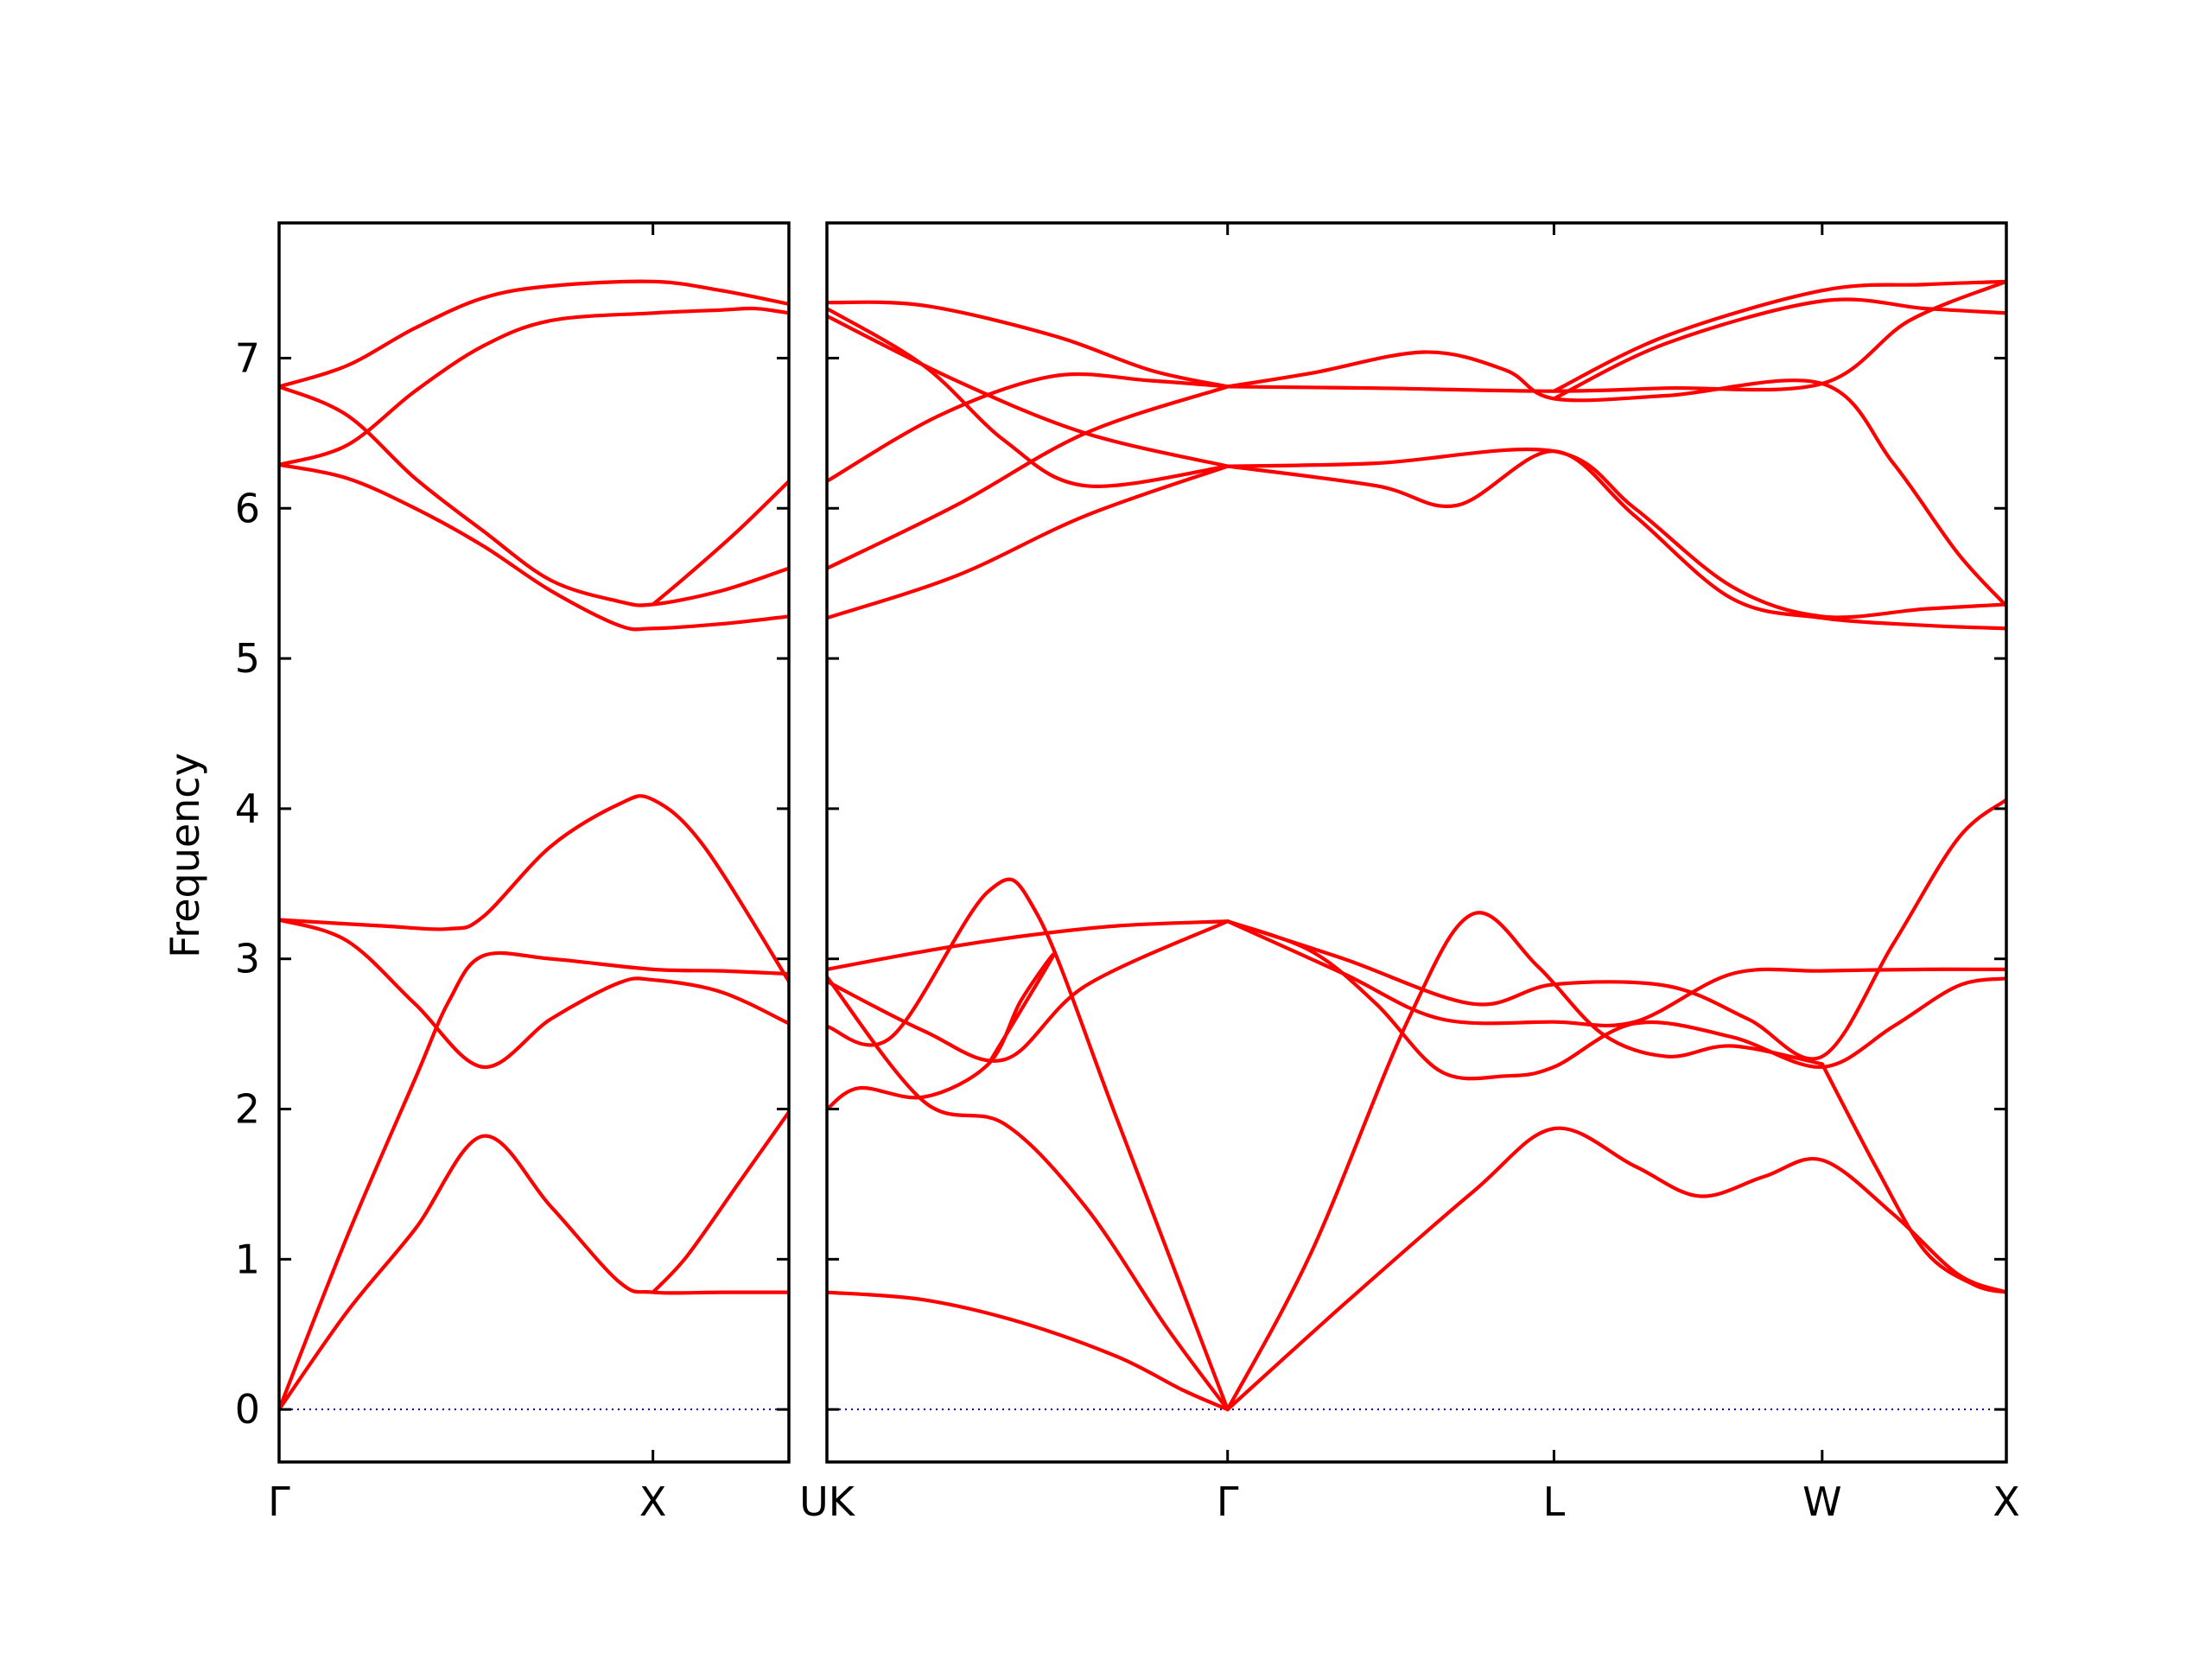 The width and height of the screenshot is (2212, 1659). What do you see at coordinates (1821, 1501) in the screenshot?
I see `x-tick-label: W` at bounding box center [1821, 1501].